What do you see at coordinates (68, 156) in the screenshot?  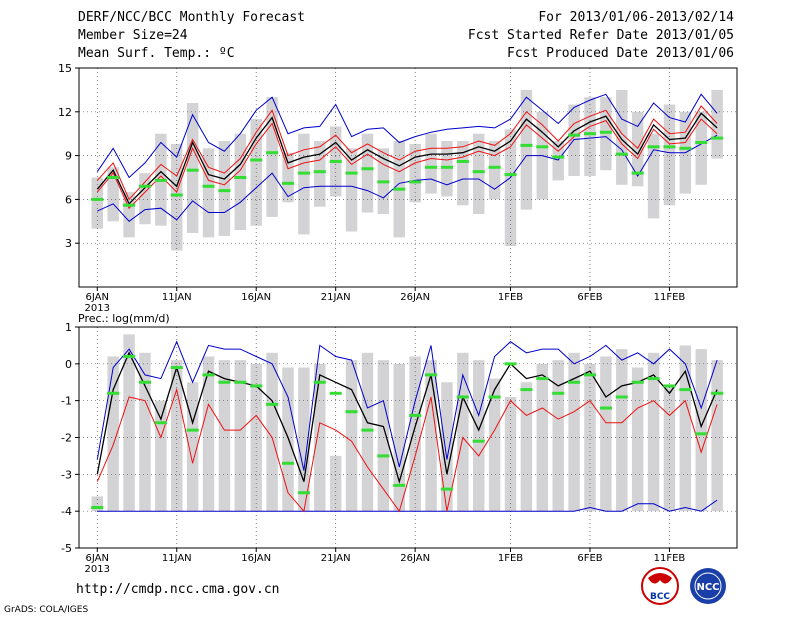 I see `y-tick-label: 9` at bounding box center [68, 156].